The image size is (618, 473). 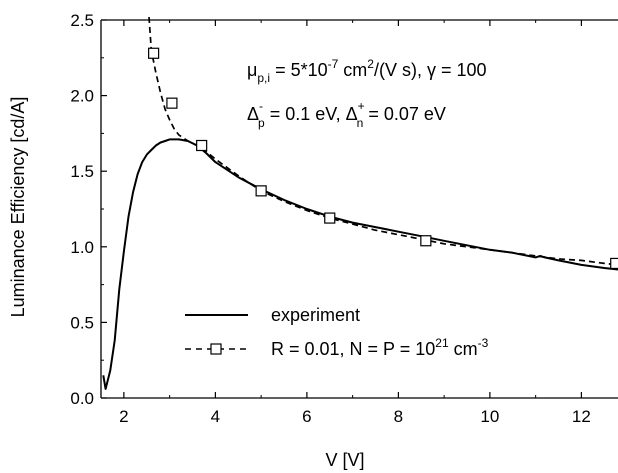 I want to click on annotation-line-1: μp,i = 5*10-7 cm2/(V s), γ = 100, so click(x=367, y=71).